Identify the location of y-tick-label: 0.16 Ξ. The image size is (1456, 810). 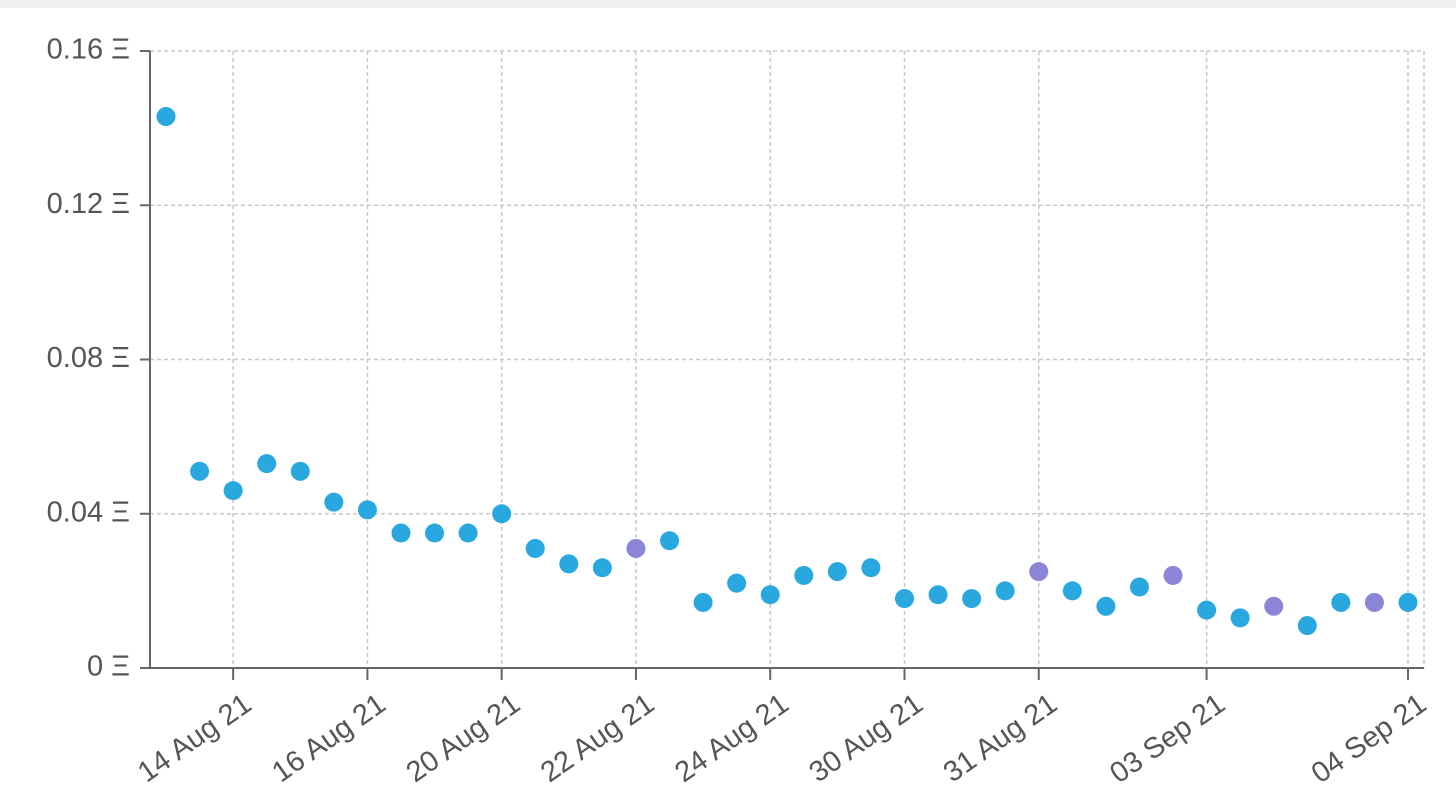
(88, 50).